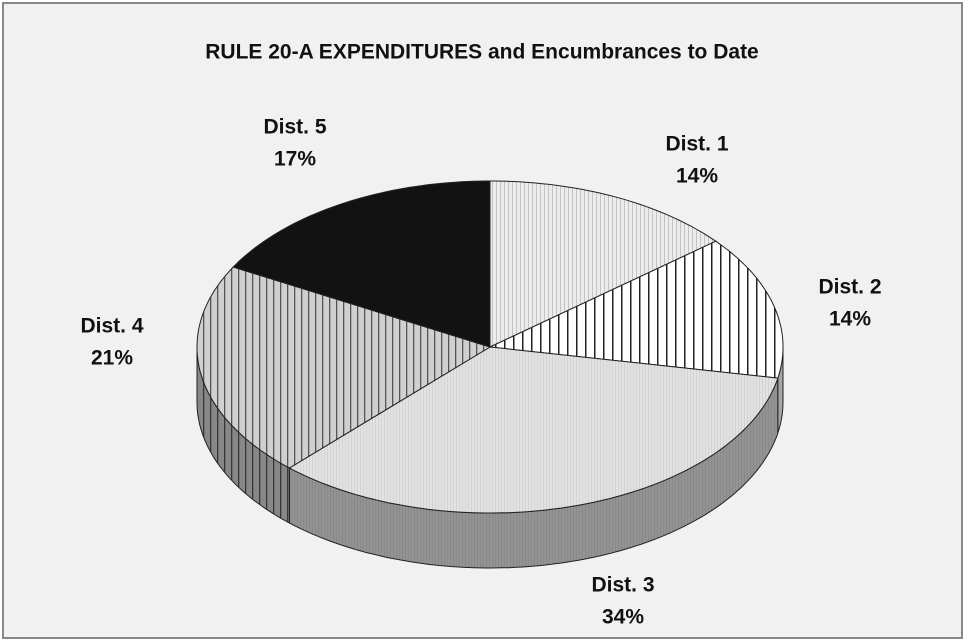 This screenshot has height=641, width=965. What do you see at coordinates (112, 358) in the screenshot?
I see `slice-value-label: 21%` at bounding box center [112, 358].